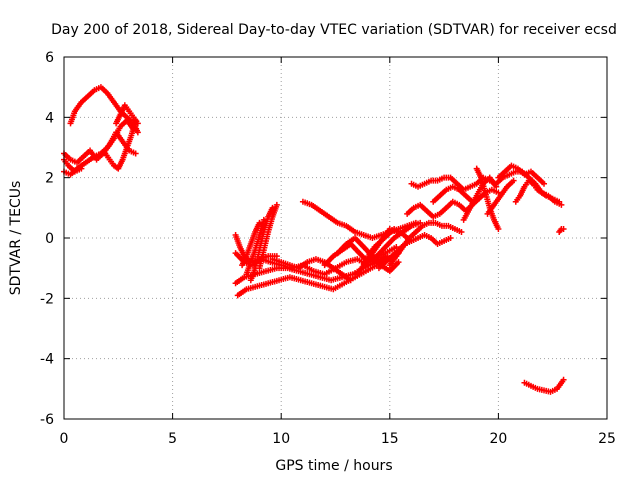 The height and width of the screenshot is (480, 640). What do you see at coordinates (16, 238) in the screenshot?
I see `y-axis-label: SDTVAR / TECUs` at bounding box center [16, 238].